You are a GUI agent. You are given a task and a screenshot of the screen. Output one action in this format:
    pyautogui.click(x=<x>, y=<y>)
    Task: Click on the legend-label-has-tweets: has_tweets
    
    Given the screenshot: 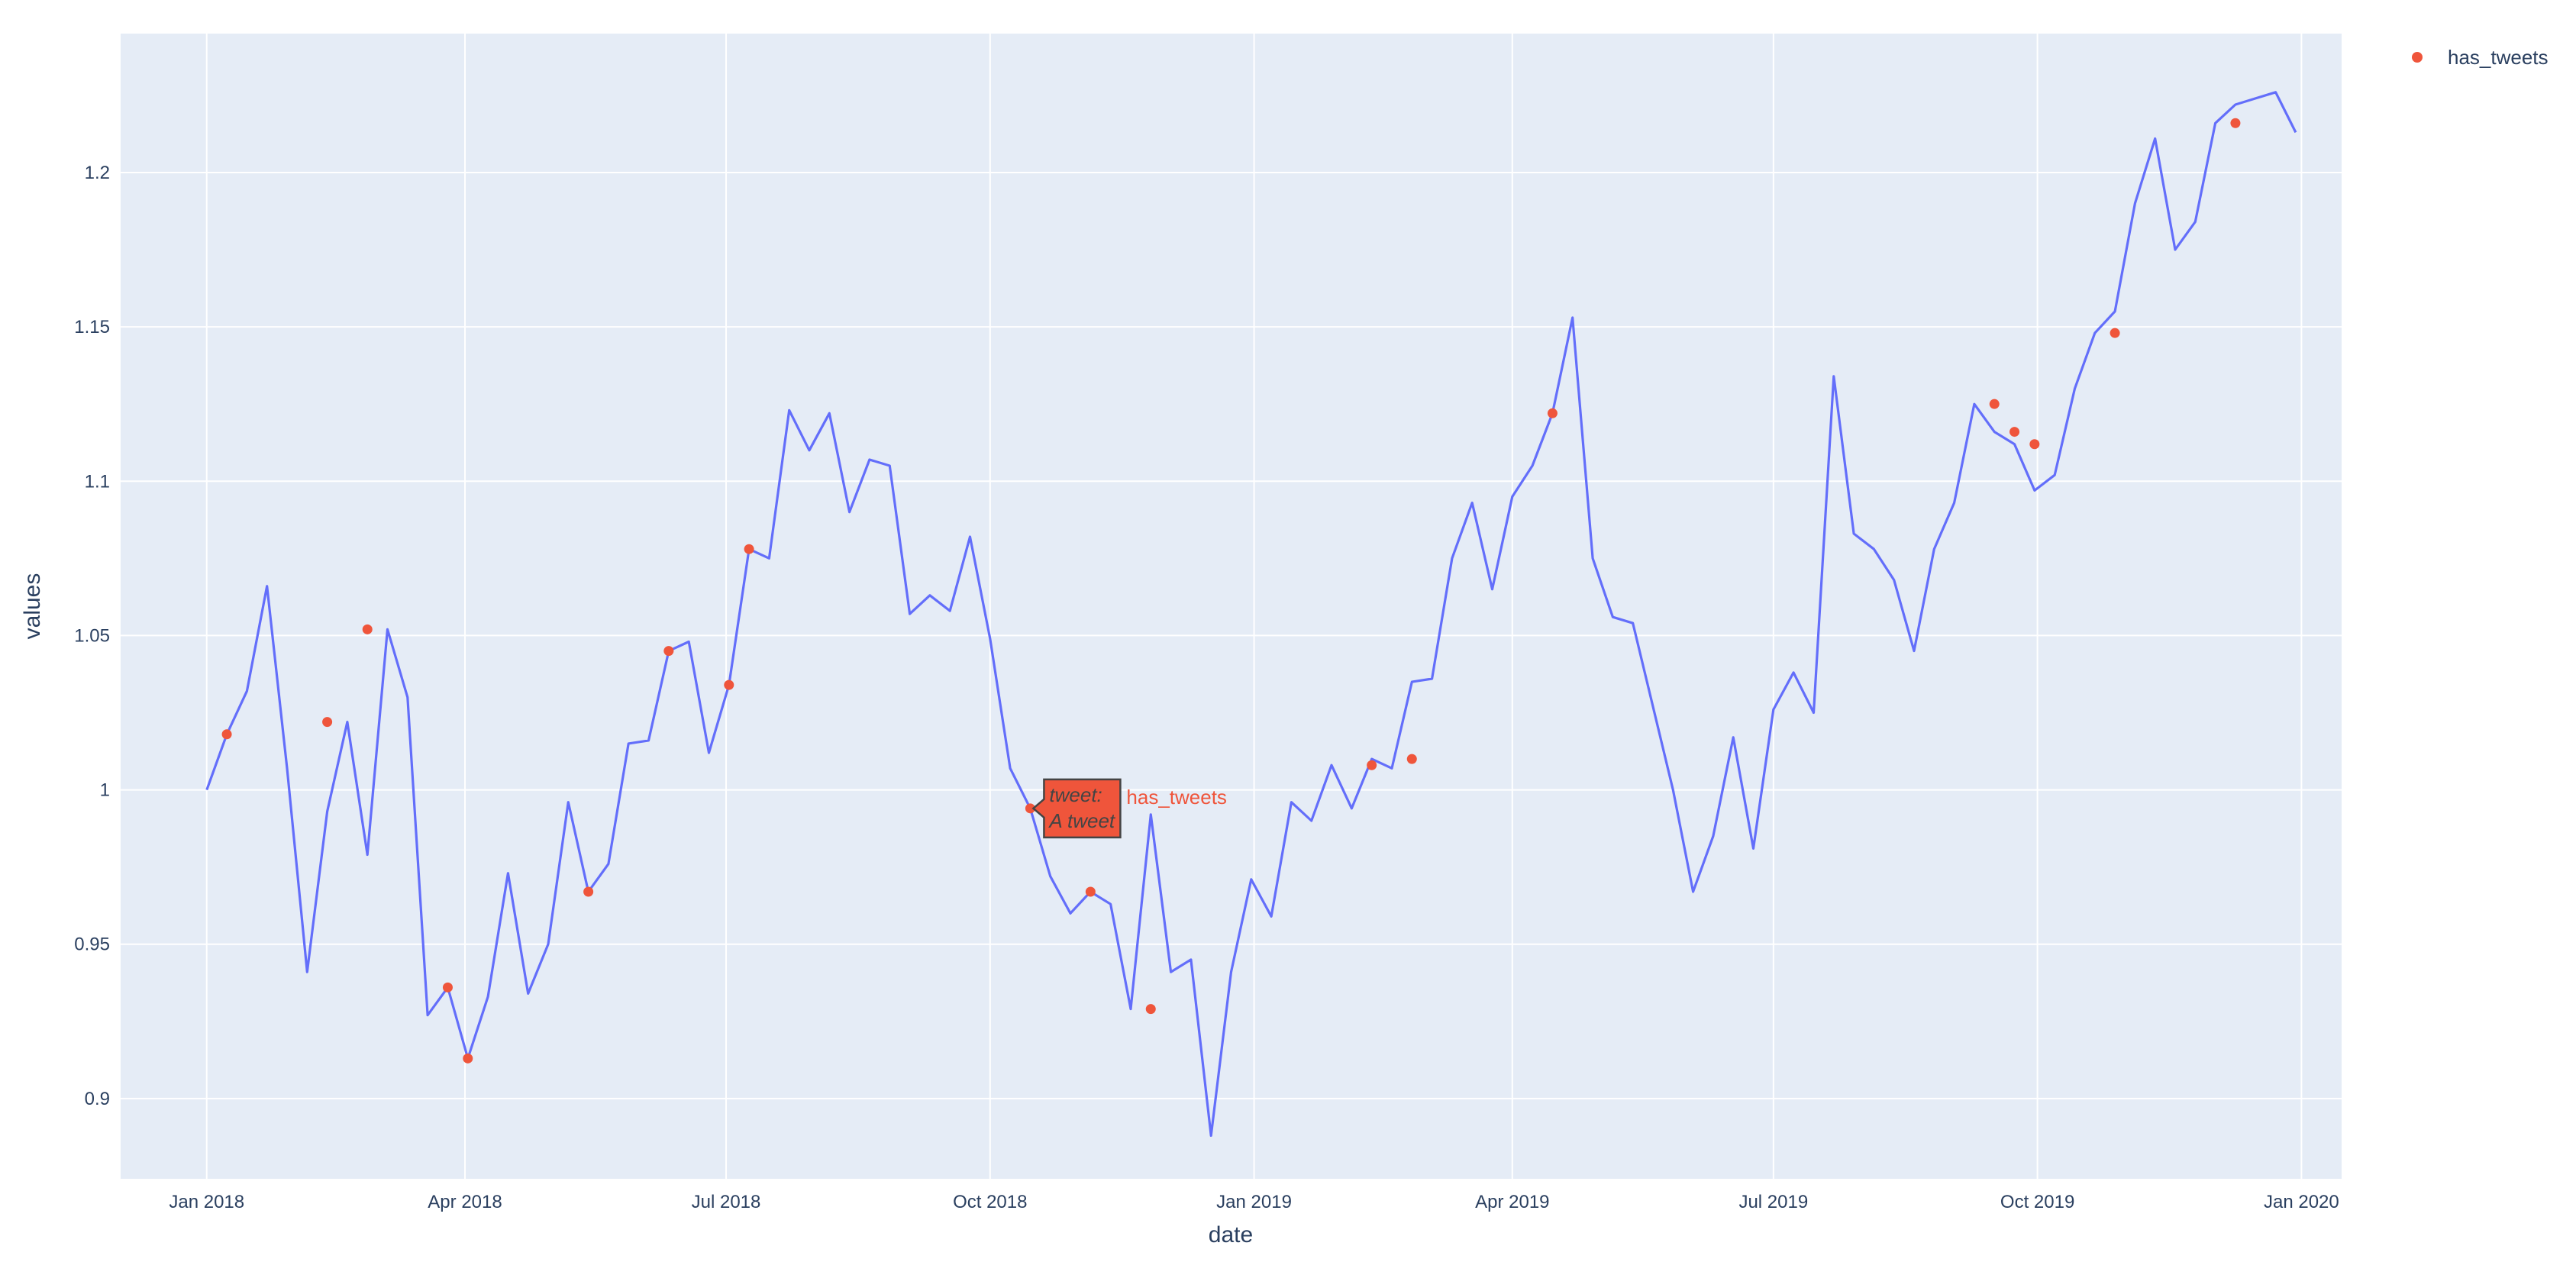 What is the action you would take?
    pyautogui.click(x=2498, y=57)
    